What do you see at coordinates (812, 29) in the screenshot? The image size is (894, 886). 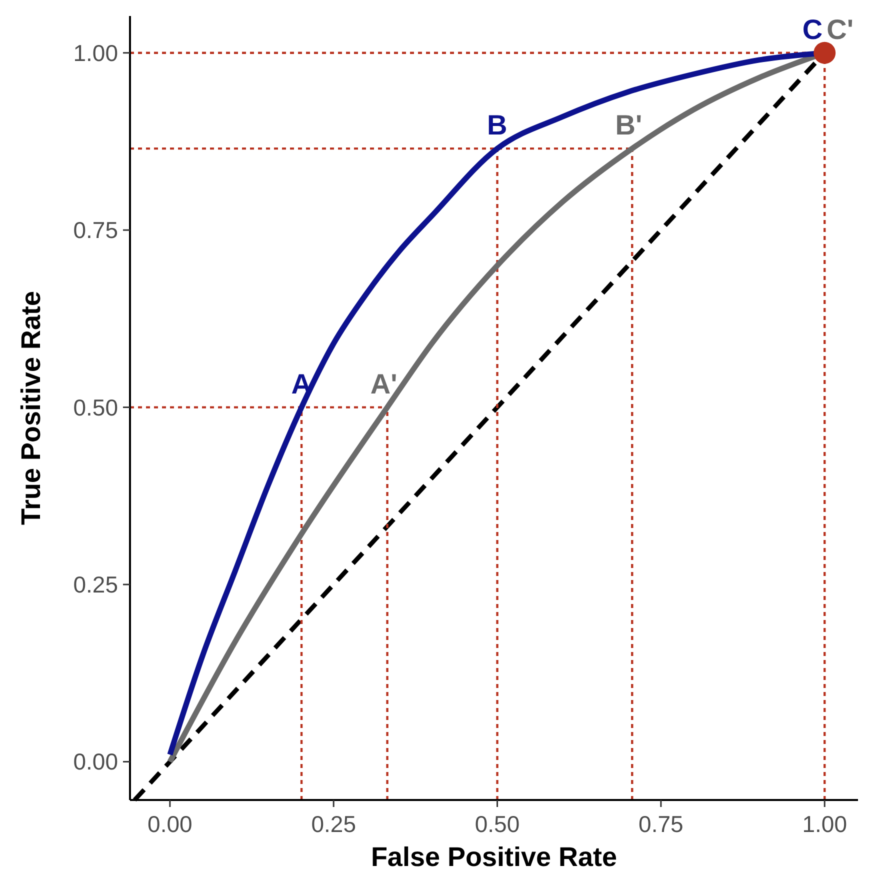 I see `data-label: C` at bounding box center [812, 29].